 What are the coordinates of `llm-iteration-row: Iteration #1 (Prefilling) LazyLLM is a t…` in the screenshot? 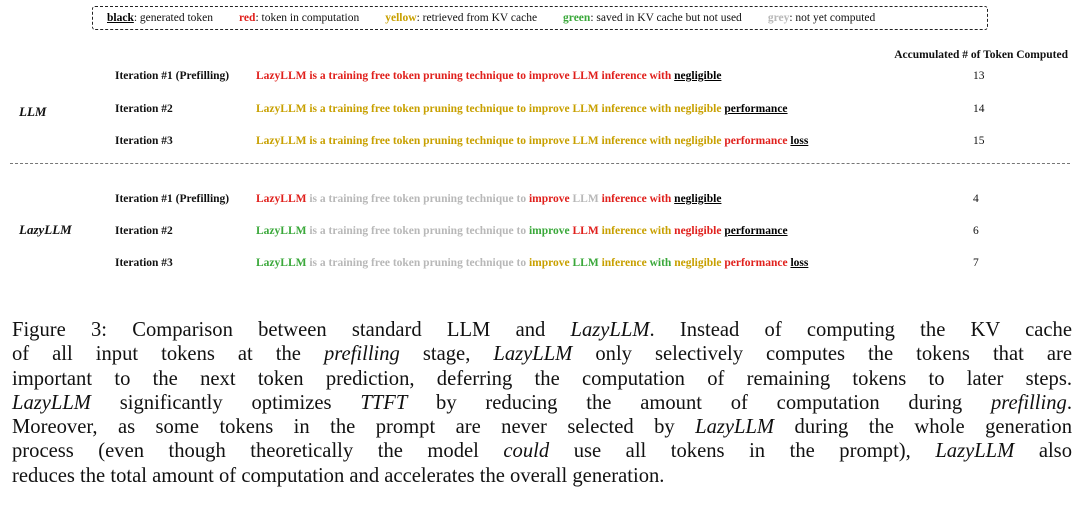 It's located at (540, 79).